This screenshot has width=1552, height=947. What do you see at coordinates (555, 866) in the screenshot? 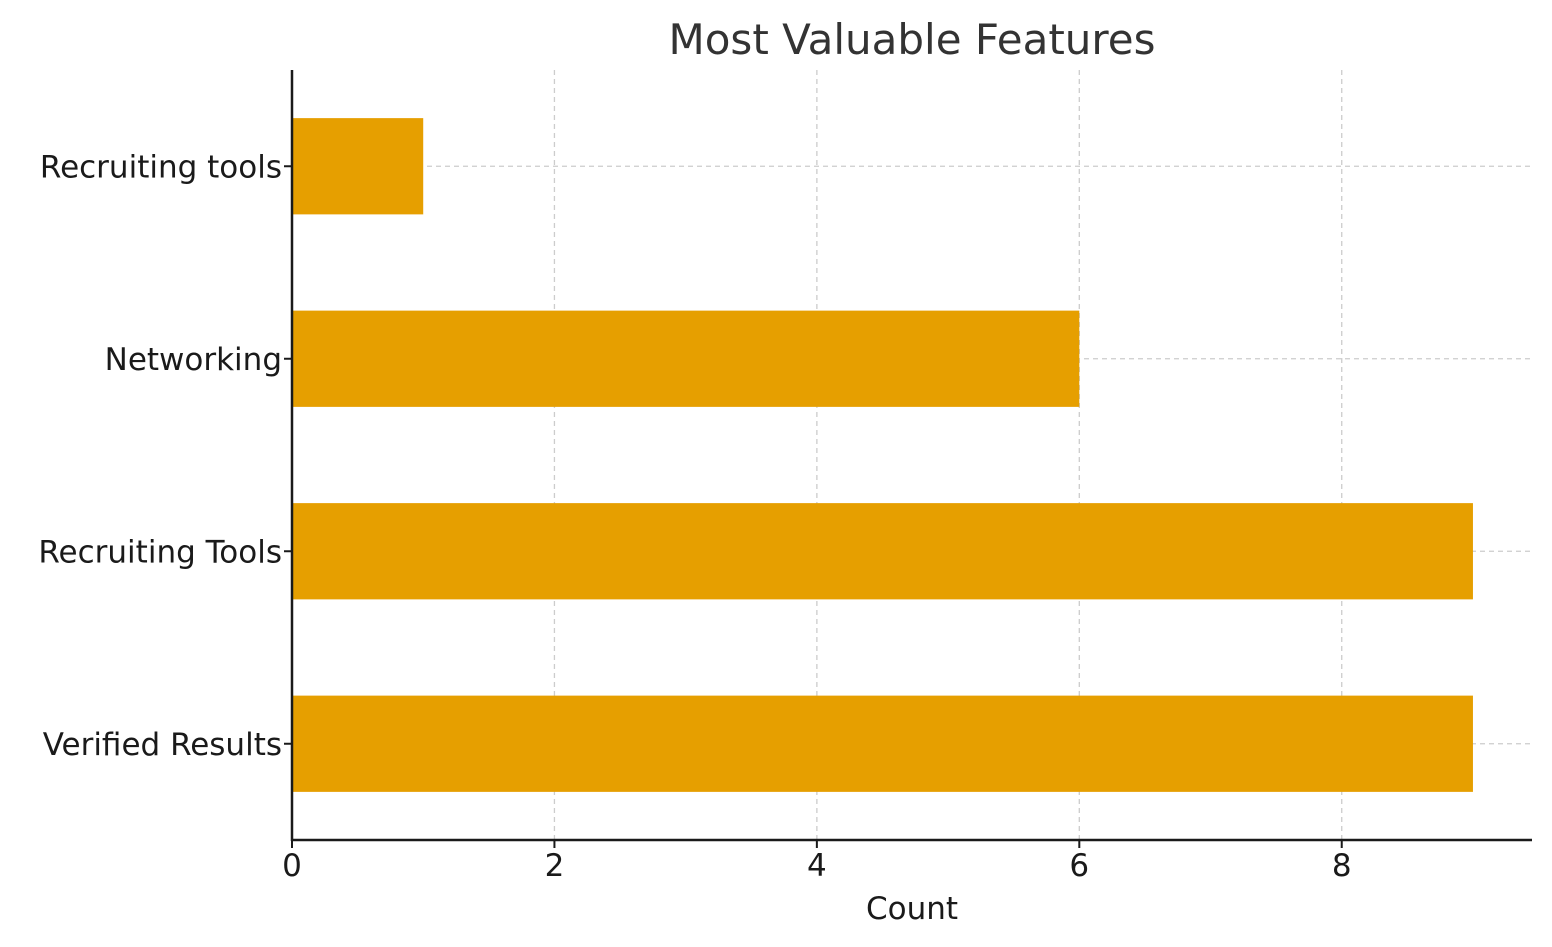
I see `x-tick-label: 2` at bounding box center [555, 866].